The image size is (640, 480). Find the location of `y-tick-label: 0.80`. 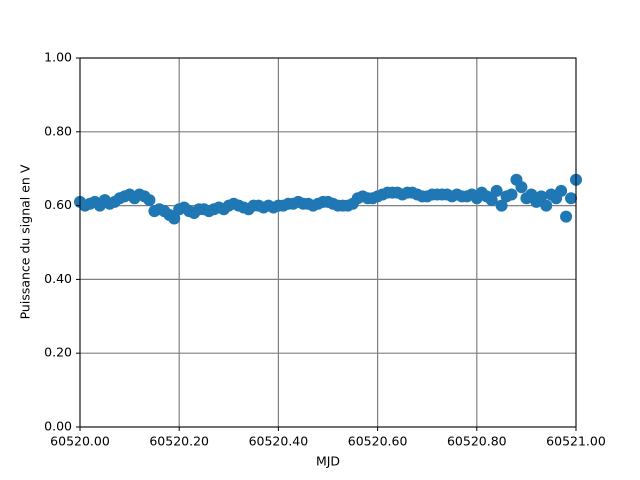

y-tick-label: 0.80 is located at coordinates (58, 130).